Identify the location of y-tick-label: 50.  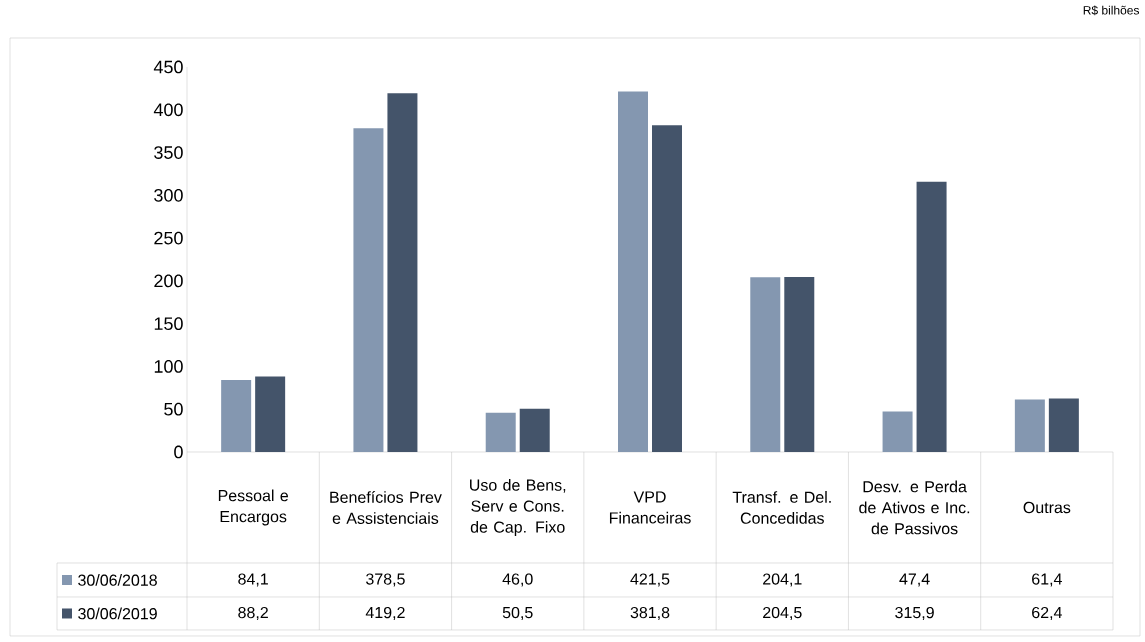
(173, 409).